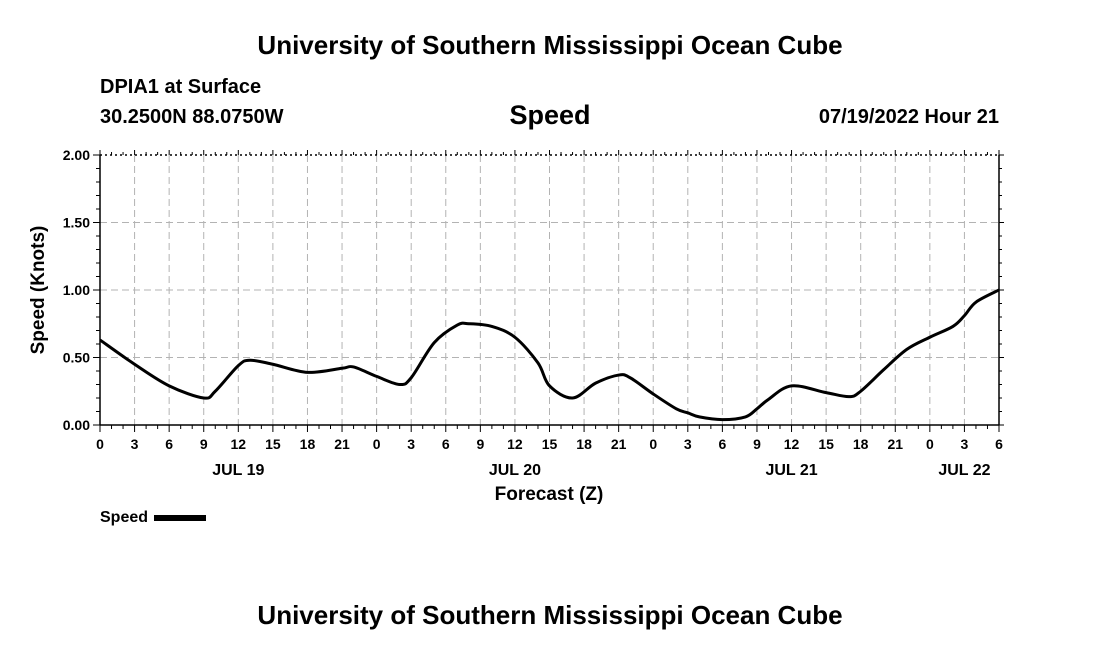 Image resolution: width=1100 pixels, height=650 pixels. What do you see at coordinates (192, 117) in the screenshot?
I see `coordinates-label: 30.2500N 88.0750W` at bounding box center [192, 117].